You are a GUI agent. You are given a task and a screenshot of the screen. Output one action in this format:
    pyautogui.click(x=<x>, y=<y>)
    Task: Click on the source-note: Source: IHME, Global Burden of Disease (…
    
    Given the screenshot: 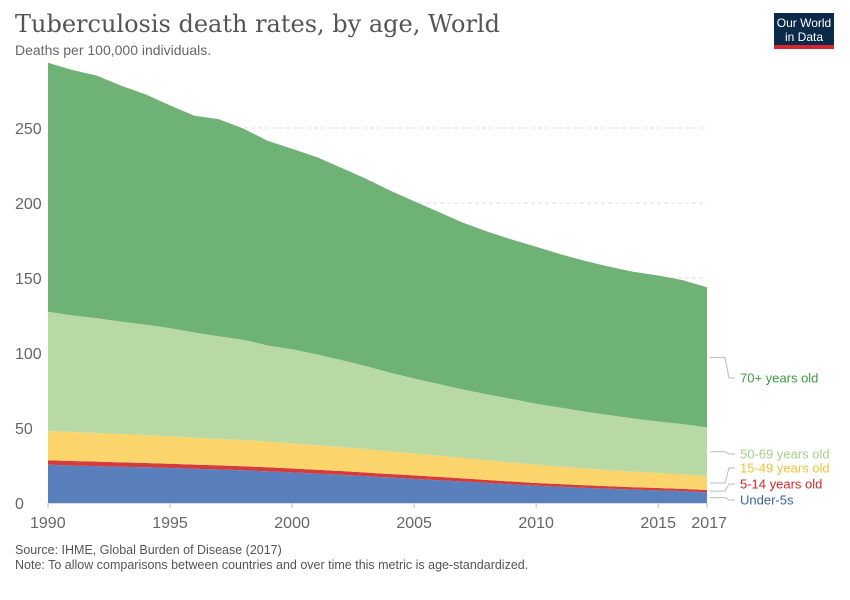 What is the action you would take?
    pyautogui.click(x=148, y=550)
    